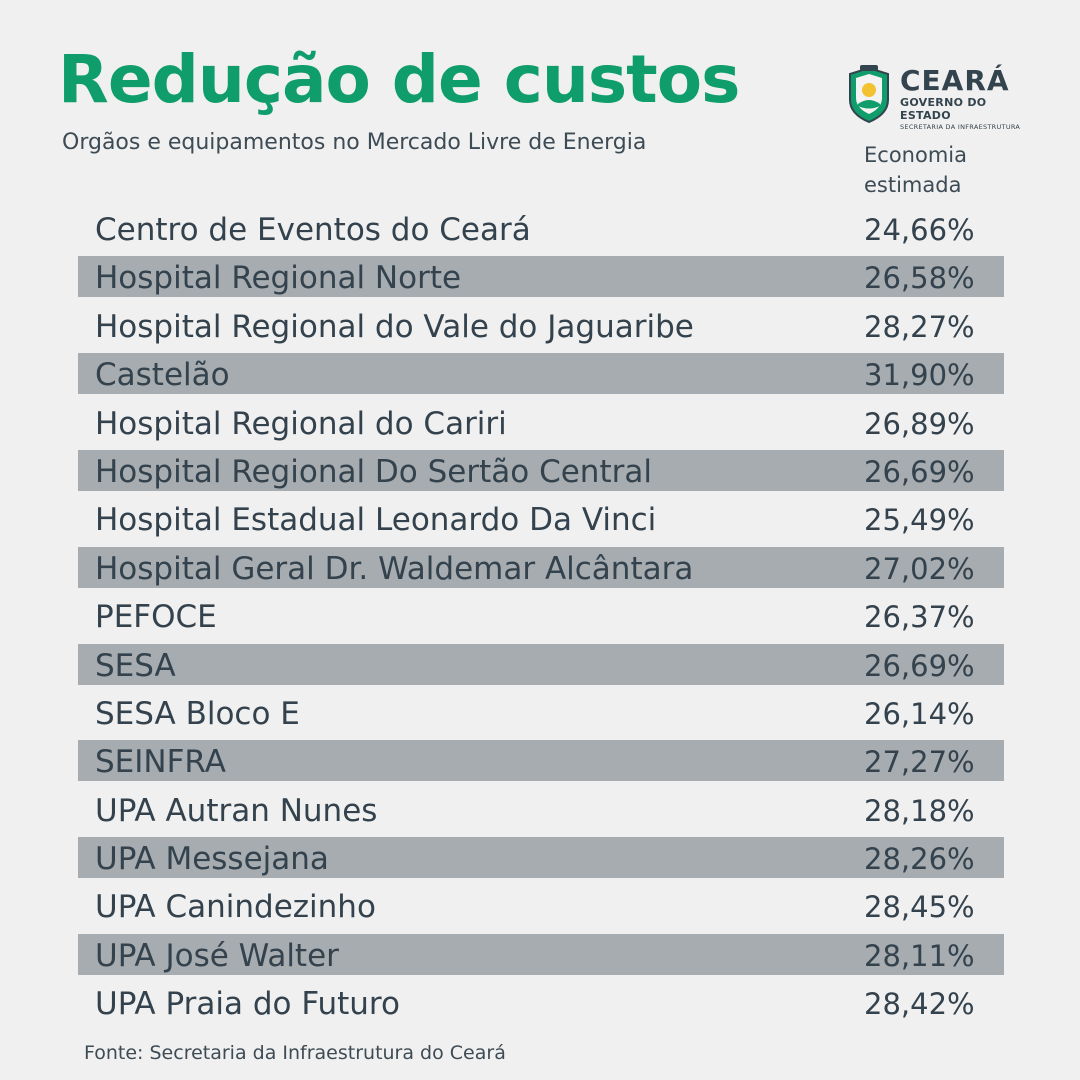  Describe the element at coordinates (376, 520) in the screenshot. I see `row-facility-name: Hospital Estadual Leonardo Da Vinci` at that location.